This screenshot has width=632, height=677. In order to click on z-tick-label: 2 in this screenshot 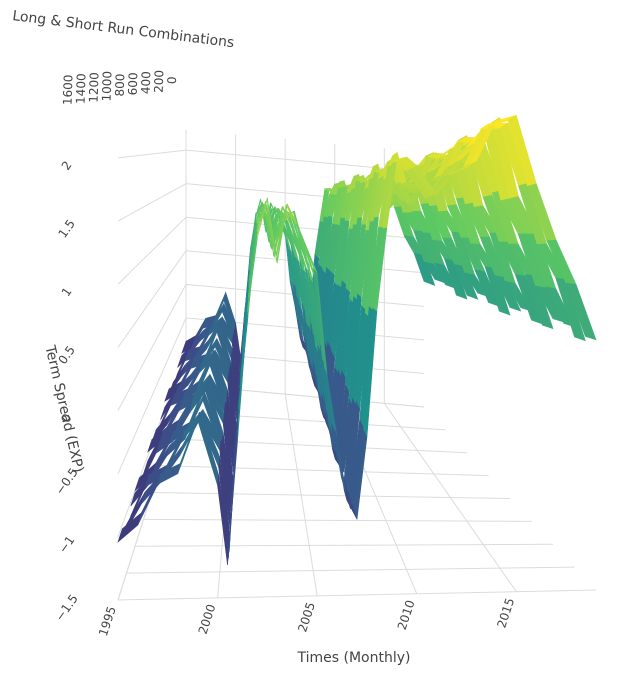, I will do `click(67, 165)`.